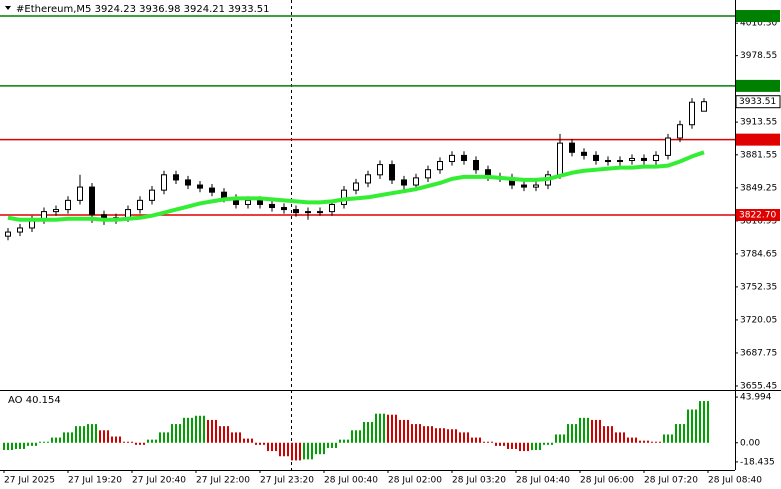 The image size is (781, 489). I want to click on x-tick-label: 28 Jul 07:20, so click(671, 481).